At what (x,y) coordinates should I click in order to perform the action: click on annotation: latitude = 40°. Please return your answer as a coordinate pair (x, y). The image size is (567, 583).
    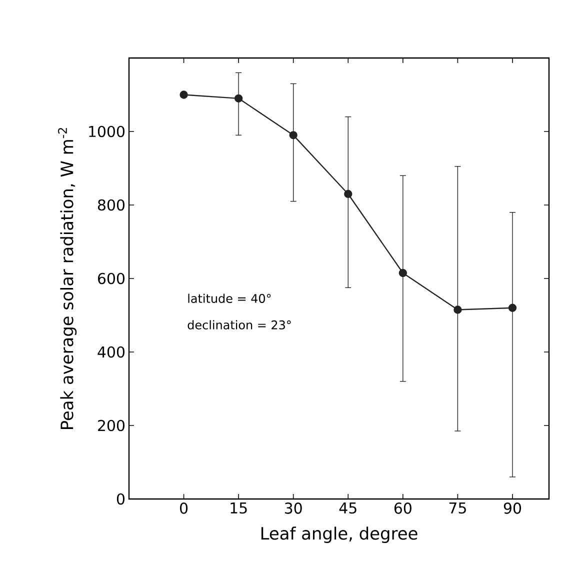
    Looking at the image, I should click on (229, 298).